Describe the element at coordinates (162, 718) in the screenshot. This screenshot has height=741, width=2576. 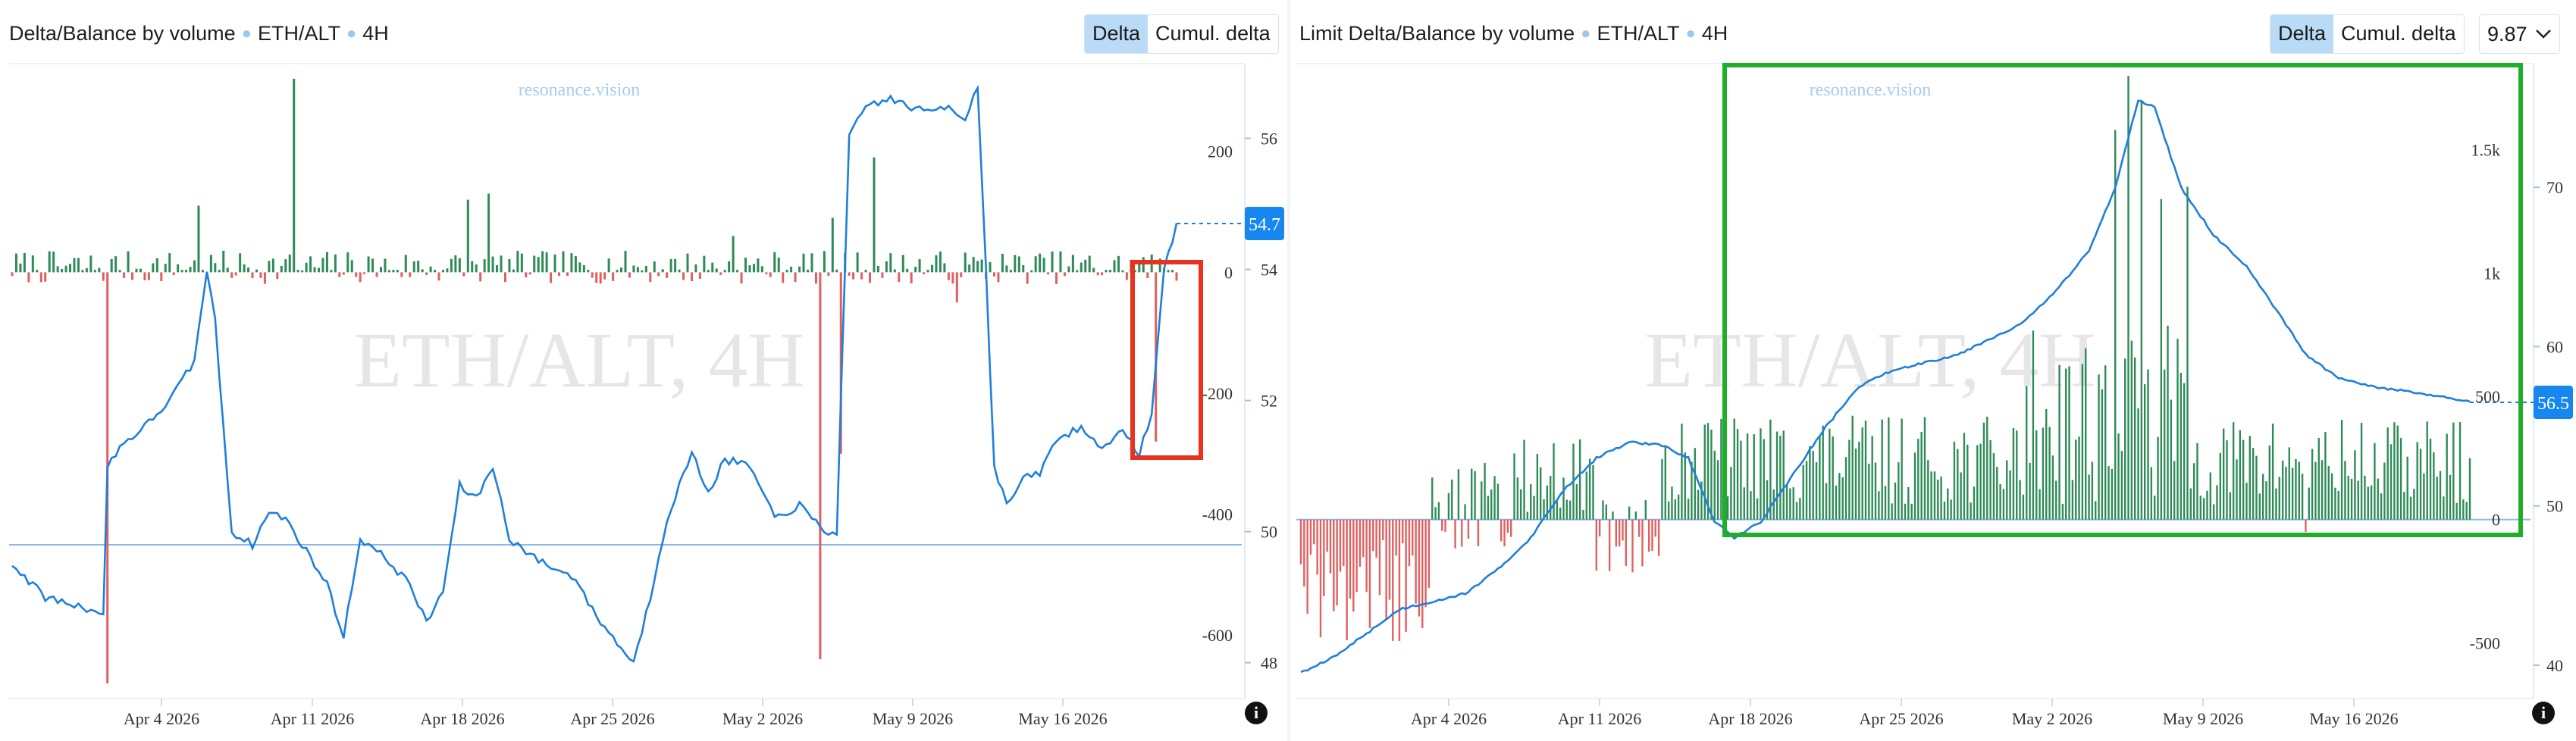
I see `x-tick-label: Apr 4 2026` at that location.